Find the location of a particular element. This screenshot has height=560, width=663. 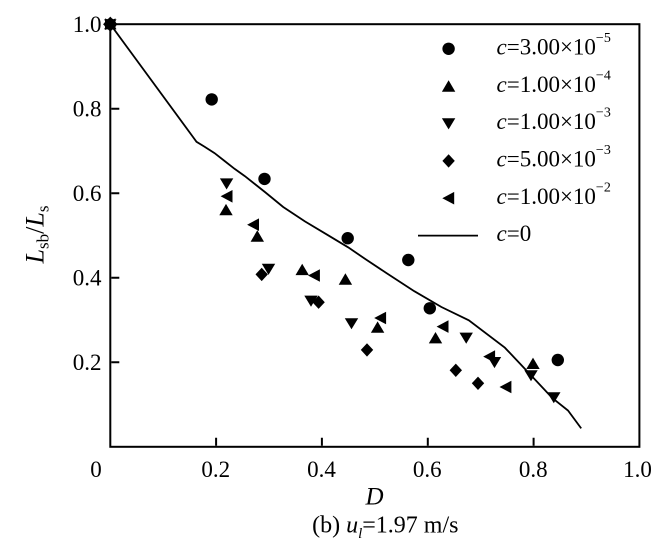

svg-text: c=5.00×10−3 is located at coordinates (554, 157).